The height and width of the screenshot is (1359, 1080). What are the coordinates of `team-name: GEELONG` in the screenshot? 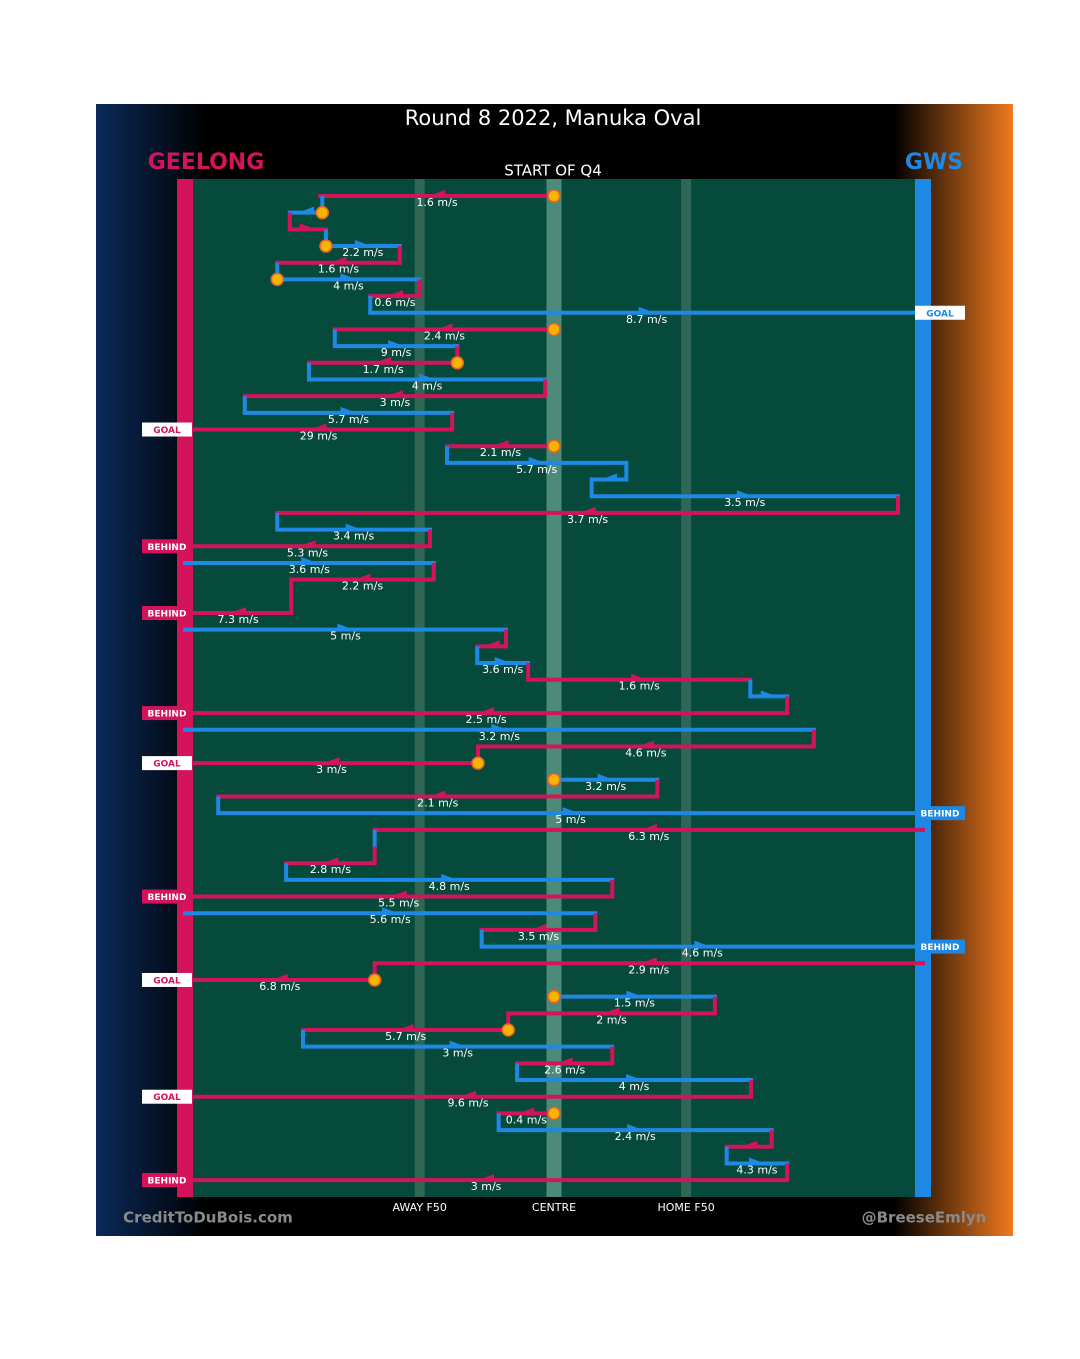 It's located at (206, 162).